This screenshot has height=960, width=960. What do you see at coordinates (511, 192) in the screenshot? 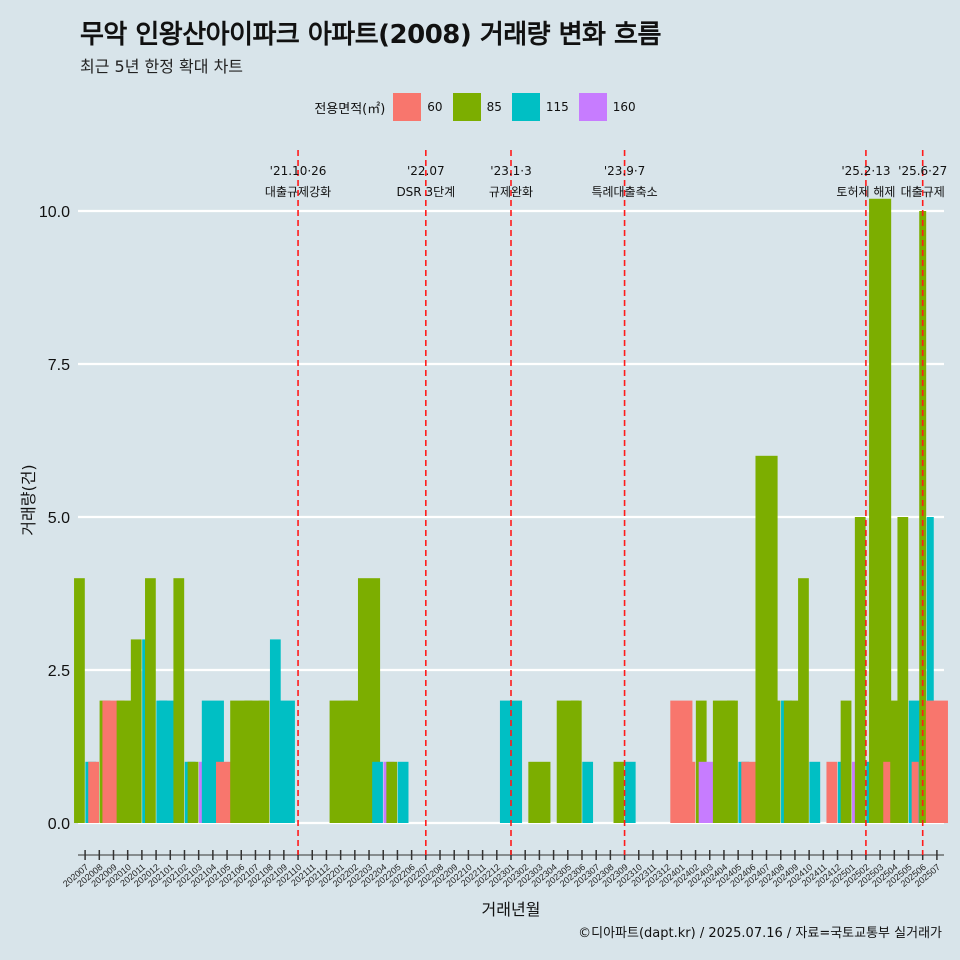
I see `policy-label-2: 규제완화` at bounding box center [511, 192].